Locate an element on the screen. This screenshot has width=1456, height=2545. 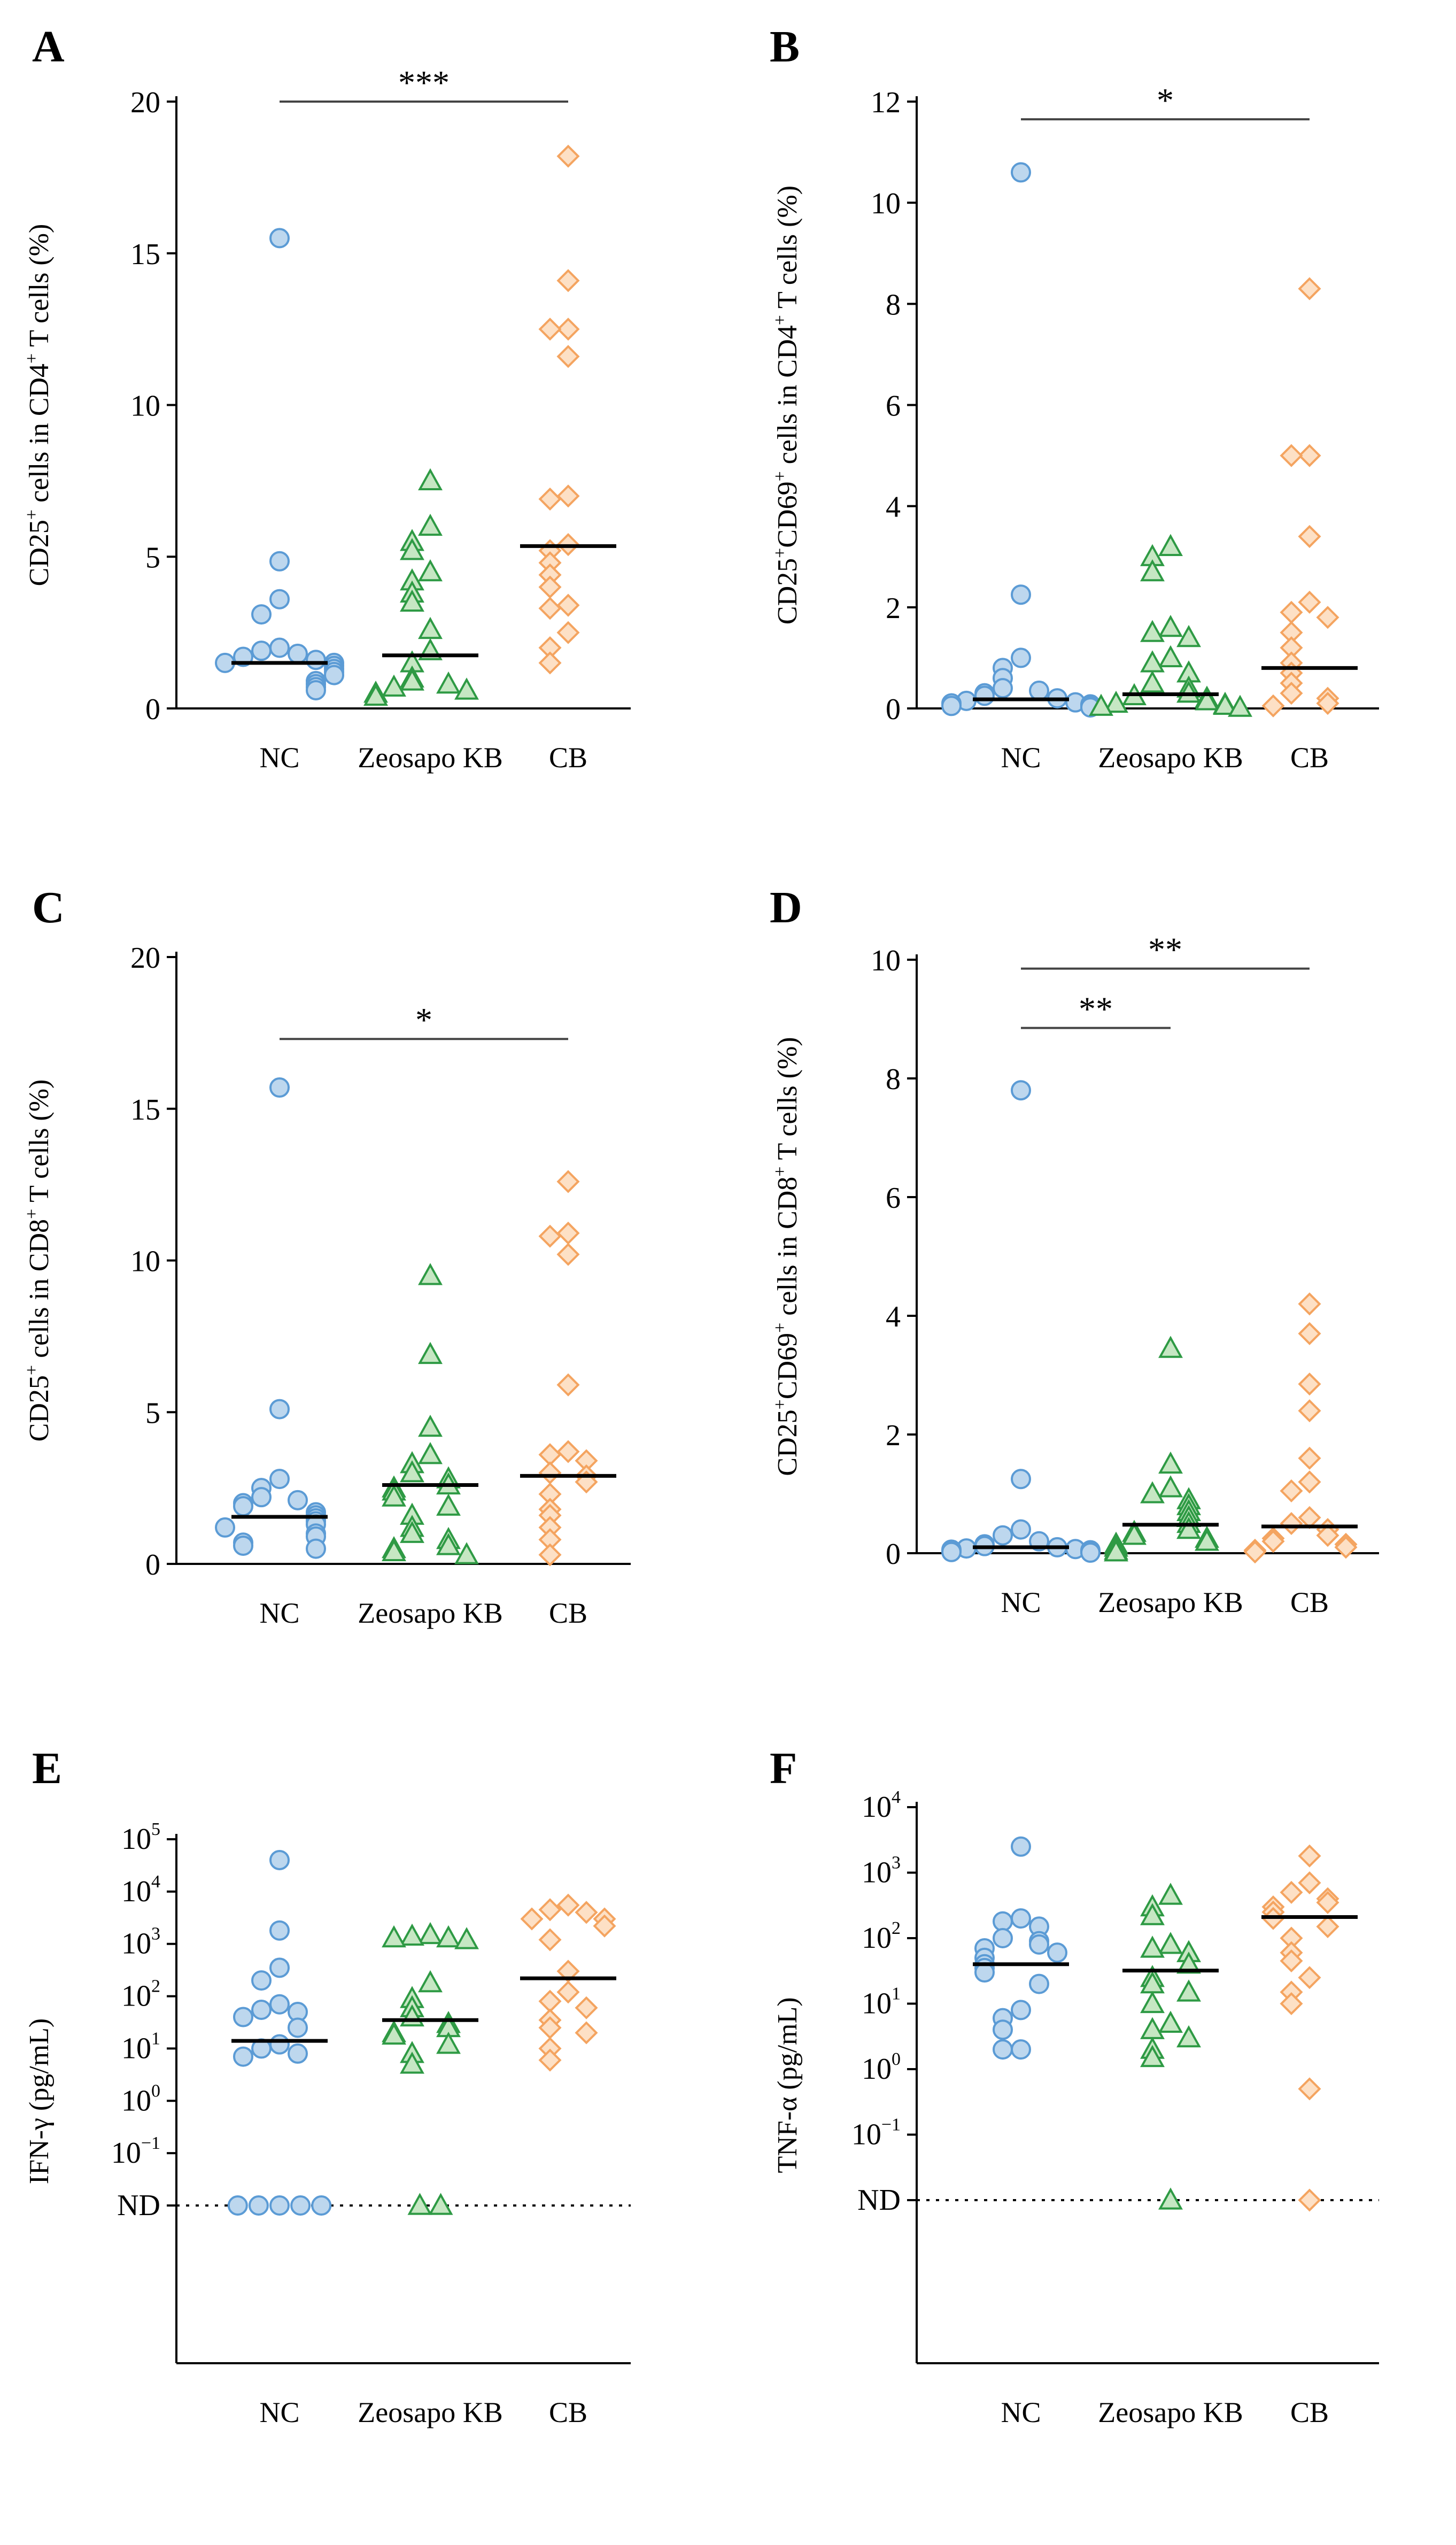
y-tick-label: 4 is located at coordinates (893, 507).